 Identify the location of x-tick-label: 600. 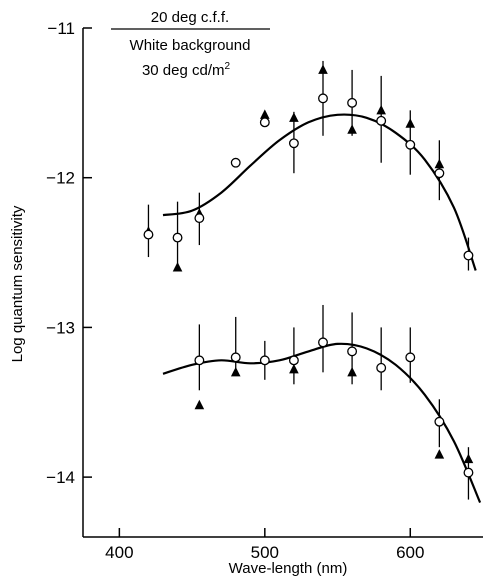
(410, 552).